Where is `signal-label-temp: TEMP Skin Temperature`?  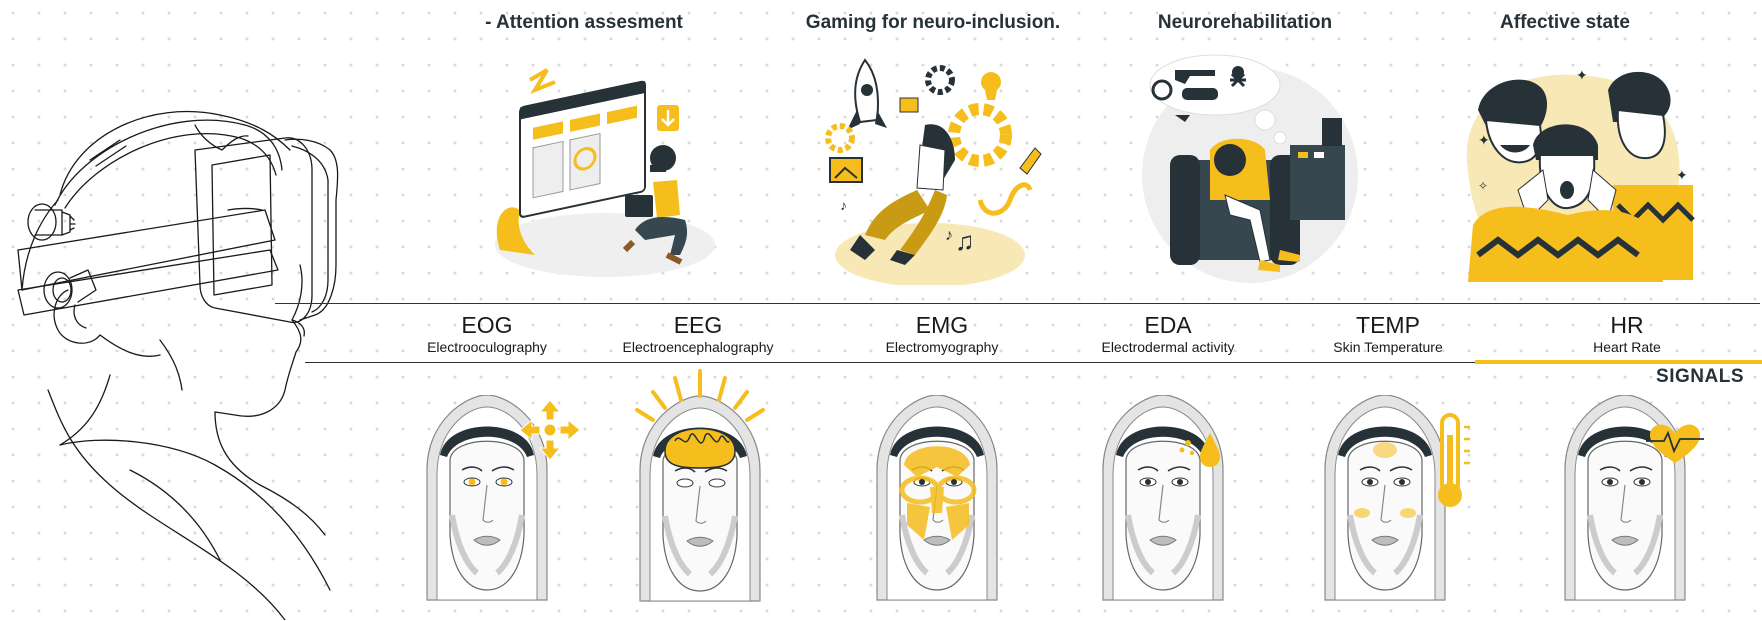 signal-label-temp: TEMP Skin Temperature is located at coordinates (1387, 334).